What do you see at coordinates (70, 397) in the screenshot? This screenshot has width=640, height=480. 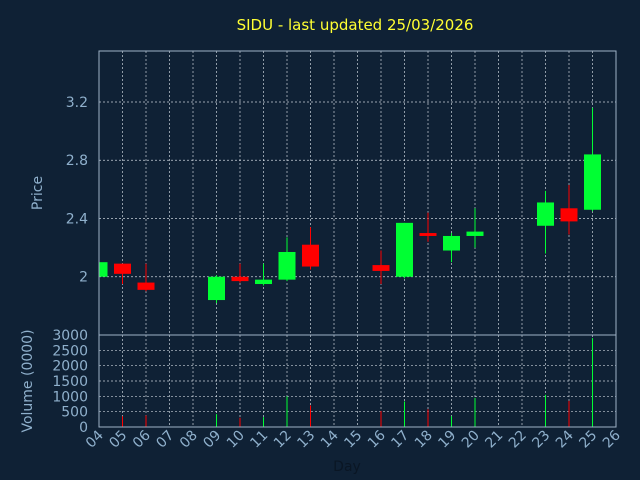 I see `volume-tick-label: 1000` at bounding box center [70, 397].